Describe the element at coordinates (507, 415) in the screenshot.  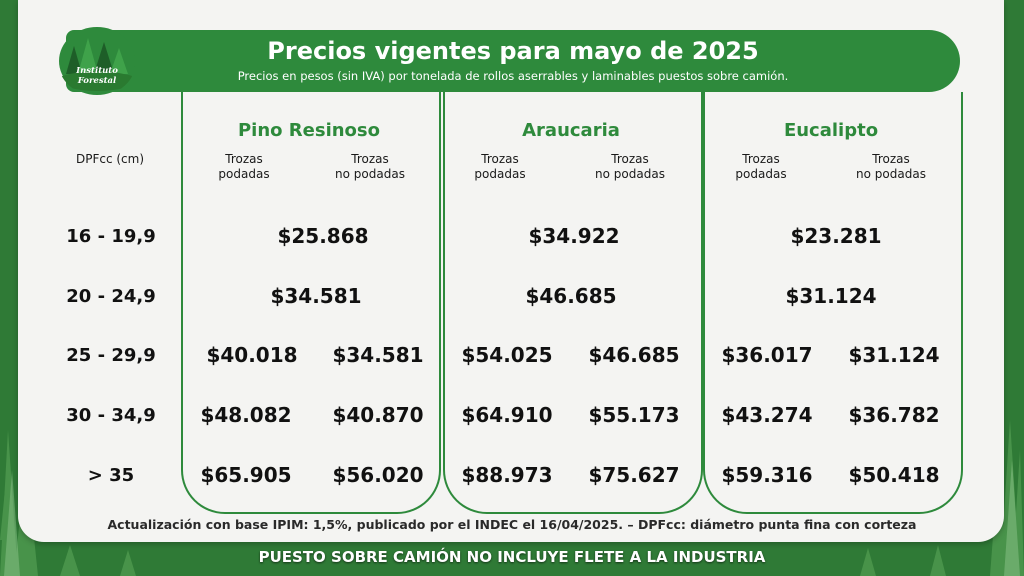
I see `price-cell: $64.910` at that location.